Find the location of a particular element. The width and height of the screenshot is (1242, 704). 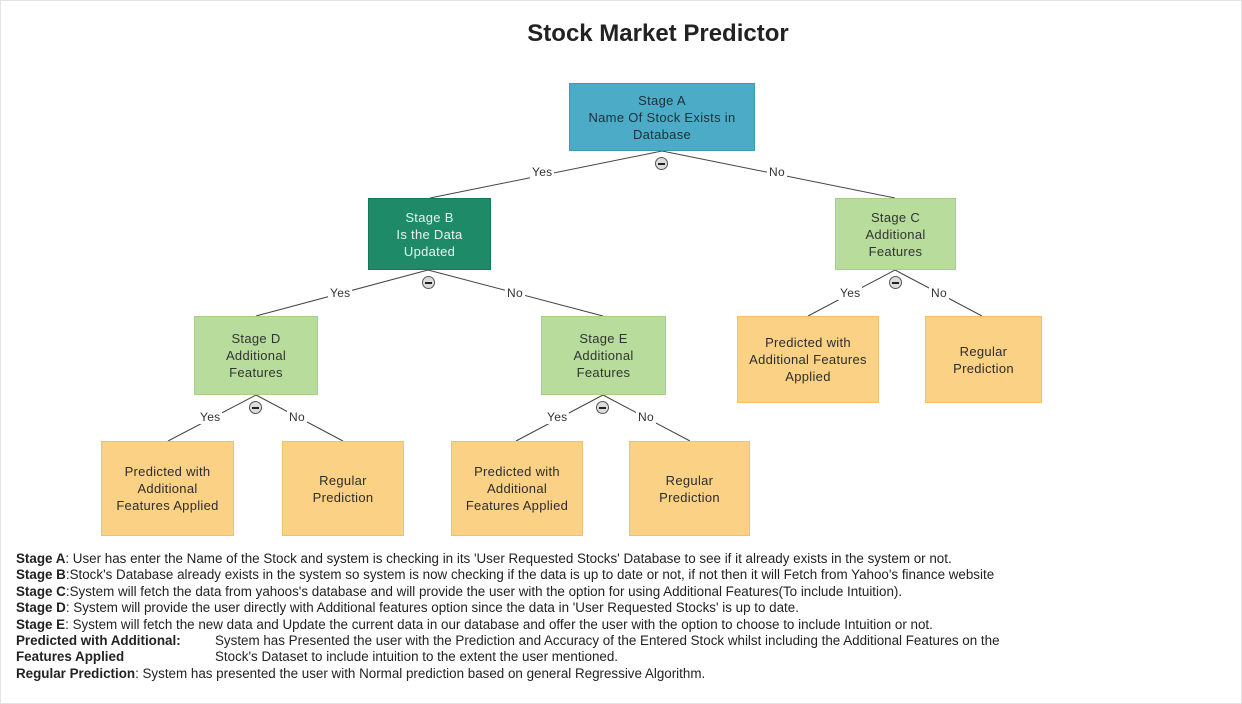

node-line: Stage C is located at coordinates (895, 217).